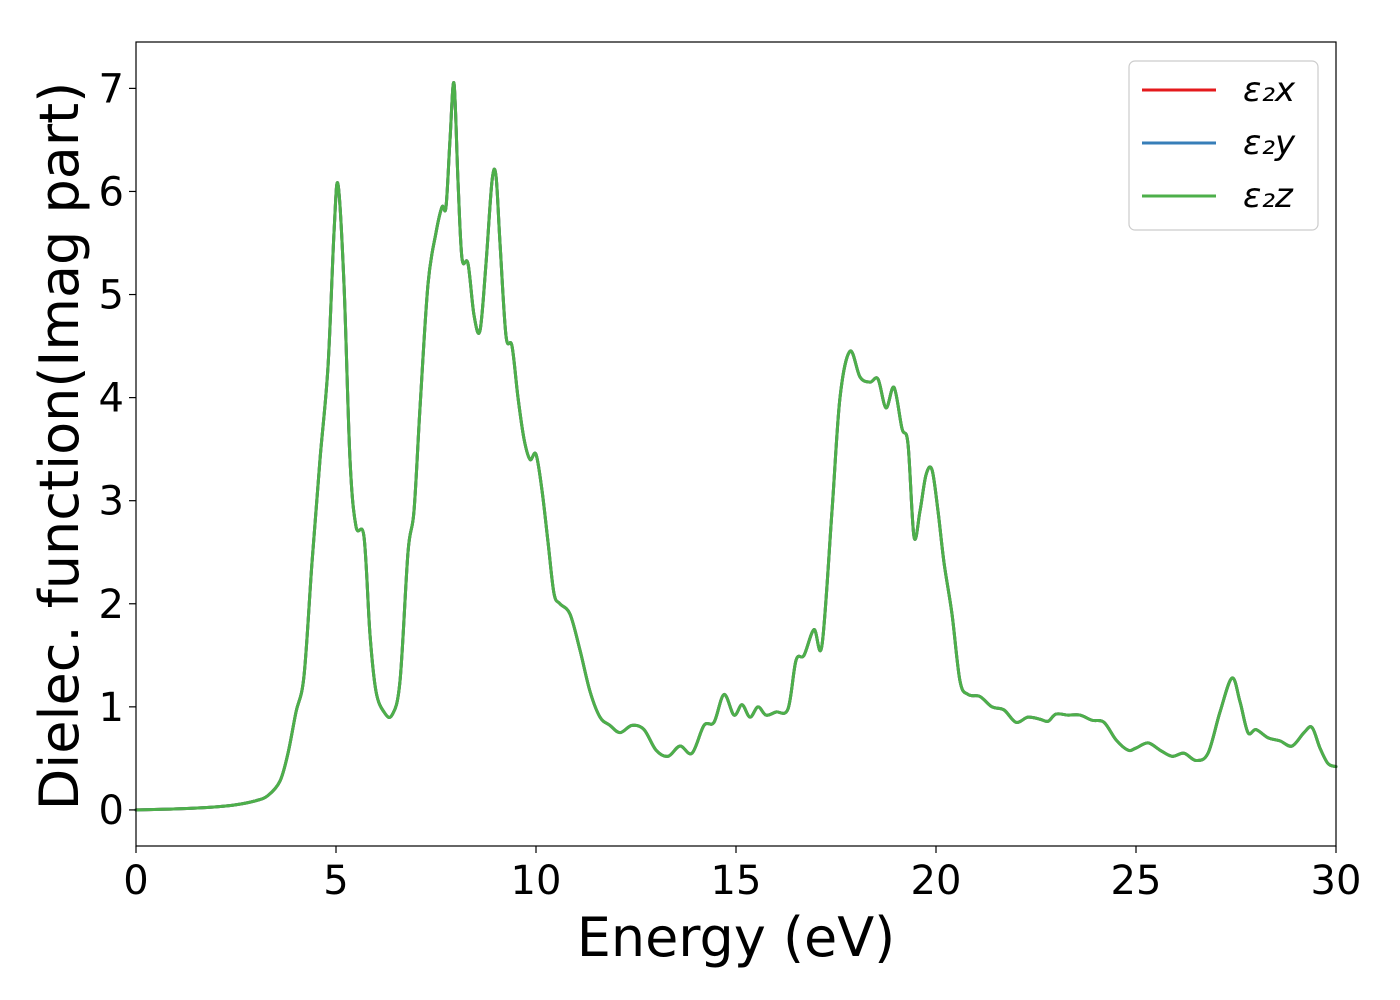  What do you see at coordinates (111, 192) in the screenshot?
I see `y-tick-label: 6` at bounding box center [111, 192].